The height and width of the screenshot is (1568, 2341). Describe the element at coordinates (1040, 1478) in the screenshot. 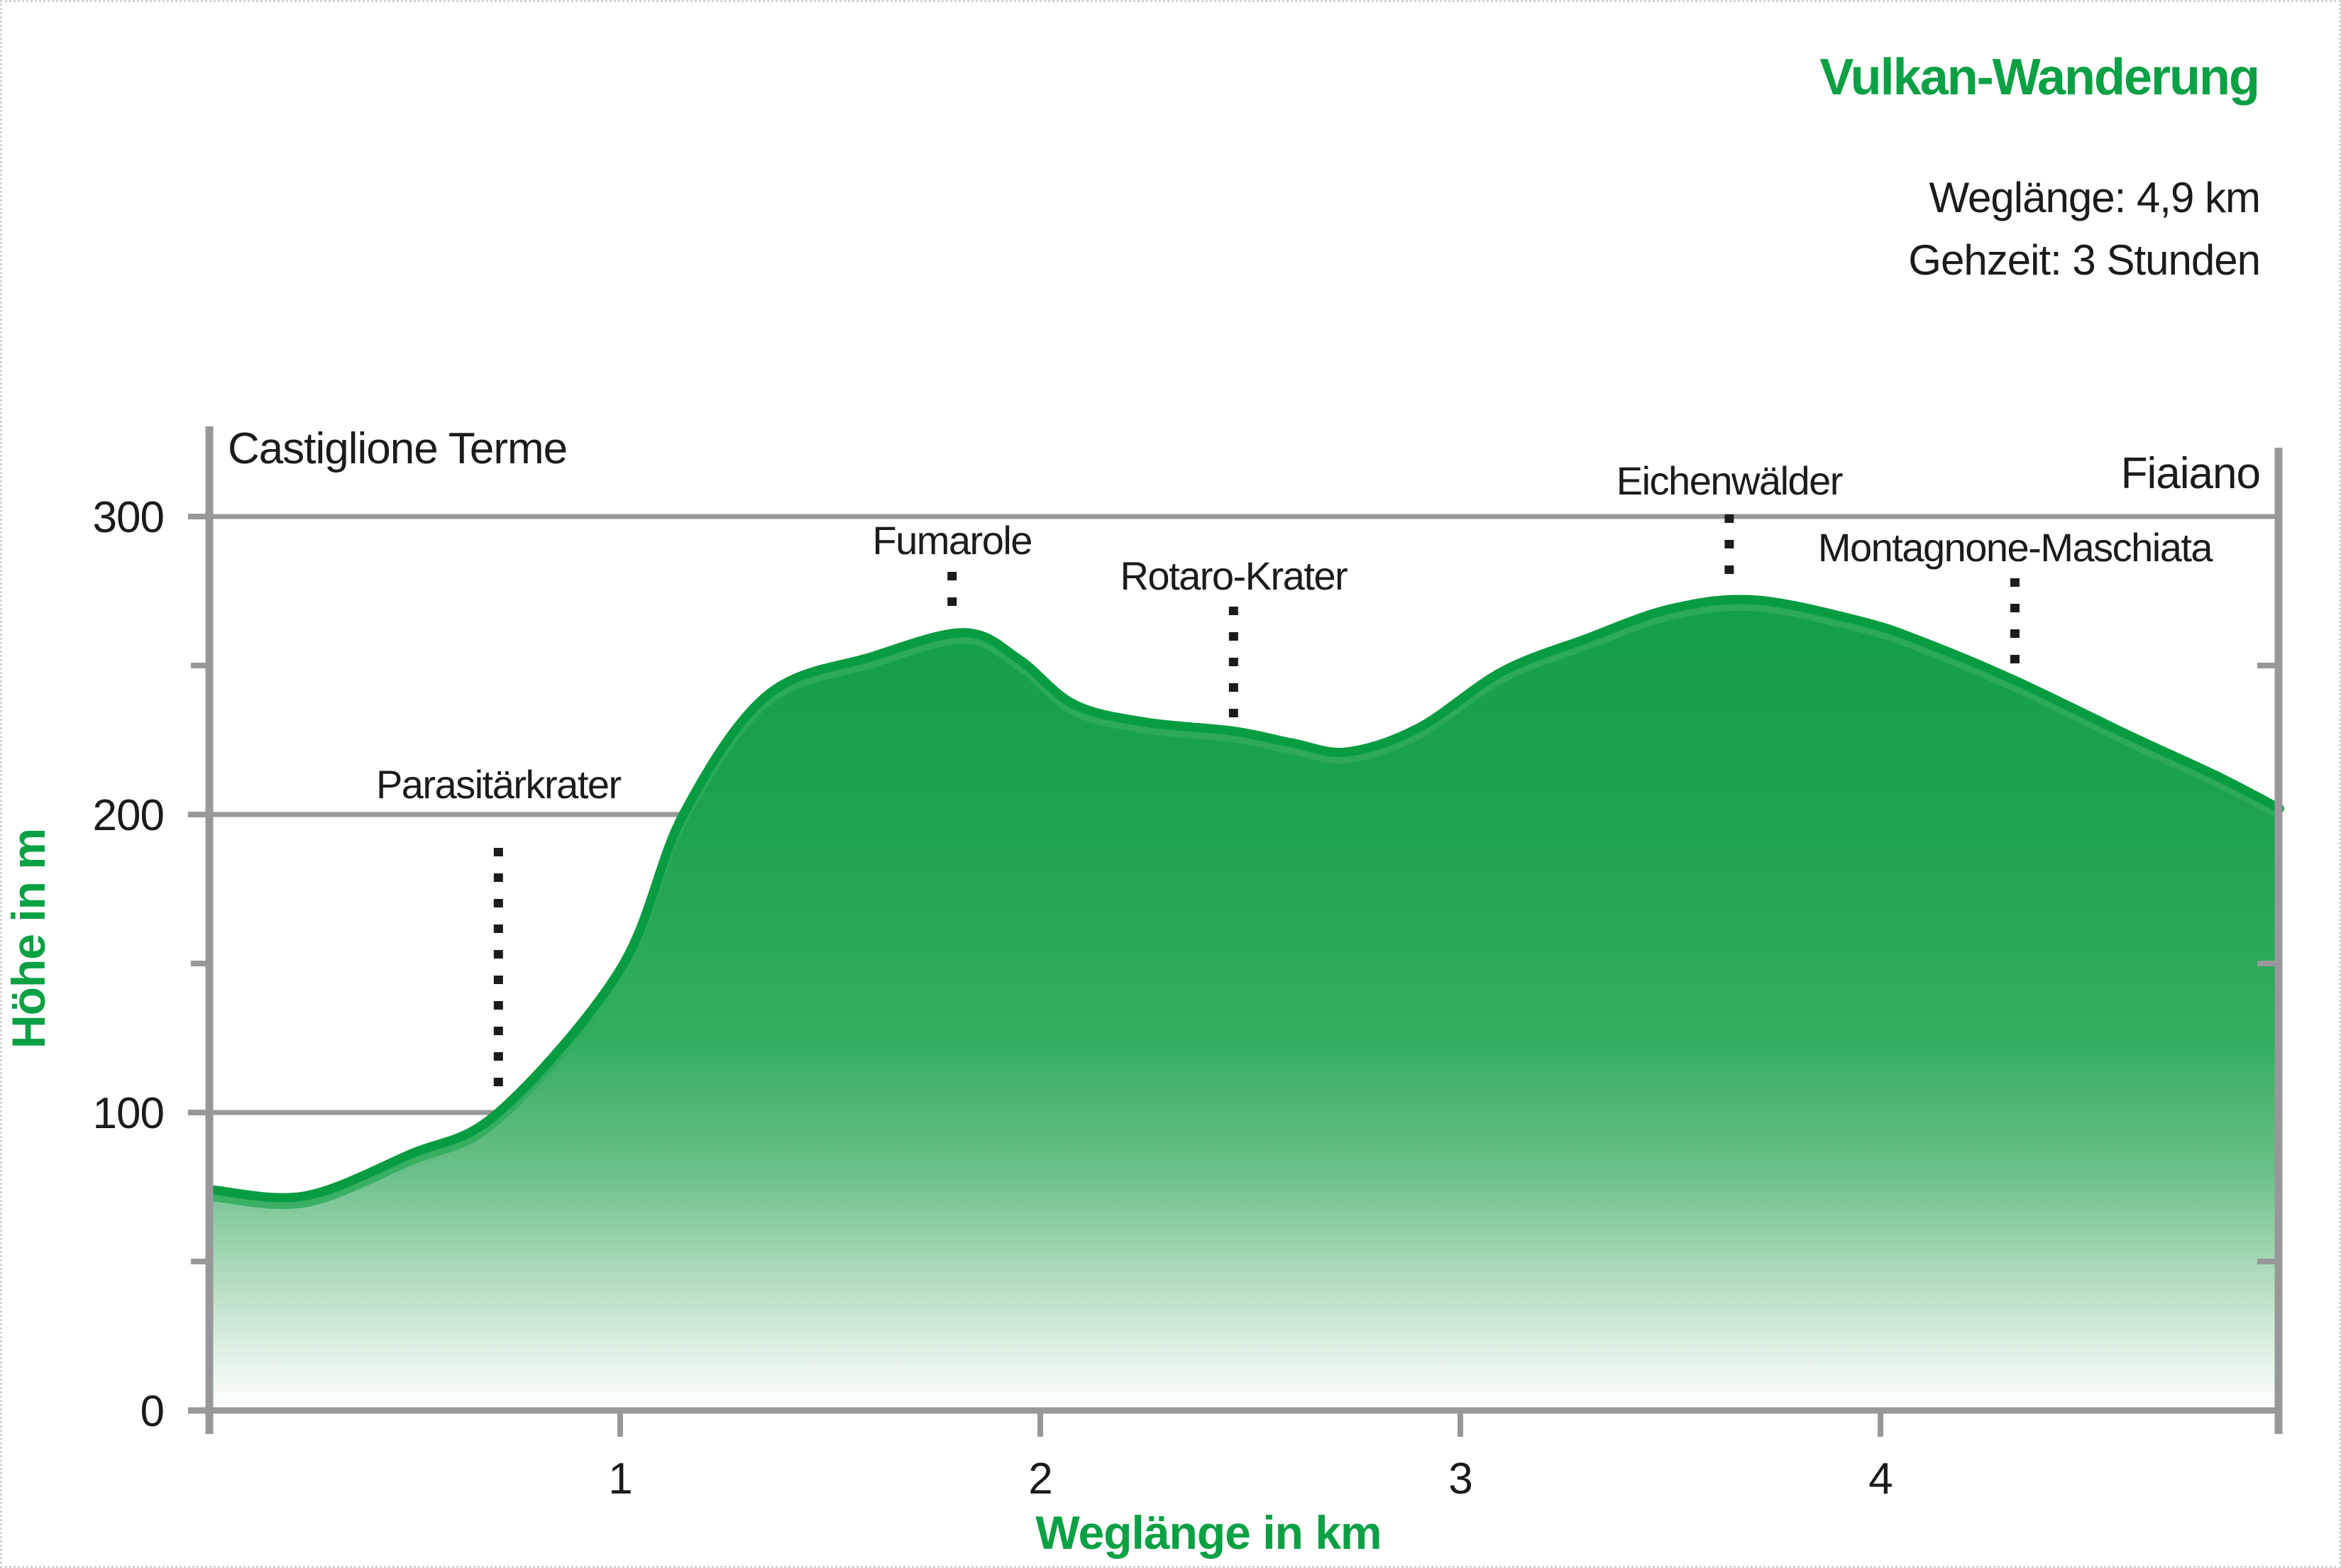

I see `x-tick-label-2: 2` at that location.